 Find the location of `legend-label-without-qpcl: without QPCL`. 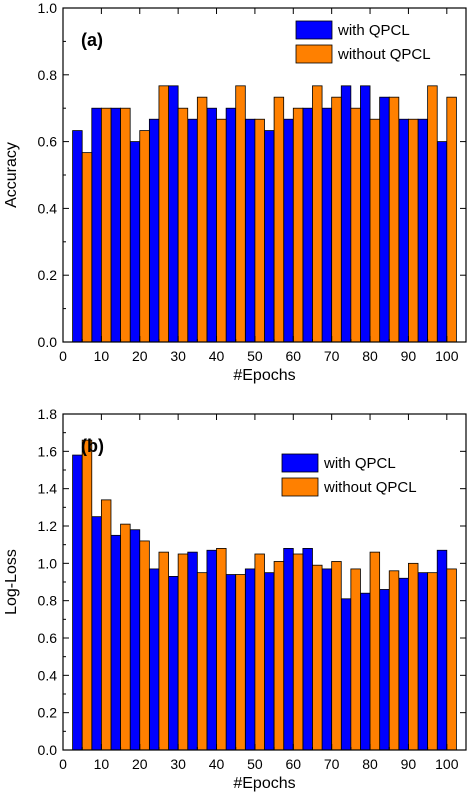

legend-label-without-qpcl: without QPCL is located at coordinates (370, 487).